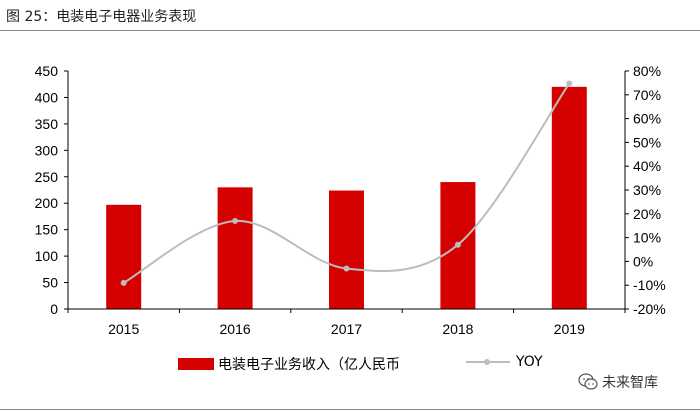 This screenshot has width=700, height=411. Describe the element at coordinates (647, 119) in the screenshot. I see `right-tick-label: 60%` at that location.